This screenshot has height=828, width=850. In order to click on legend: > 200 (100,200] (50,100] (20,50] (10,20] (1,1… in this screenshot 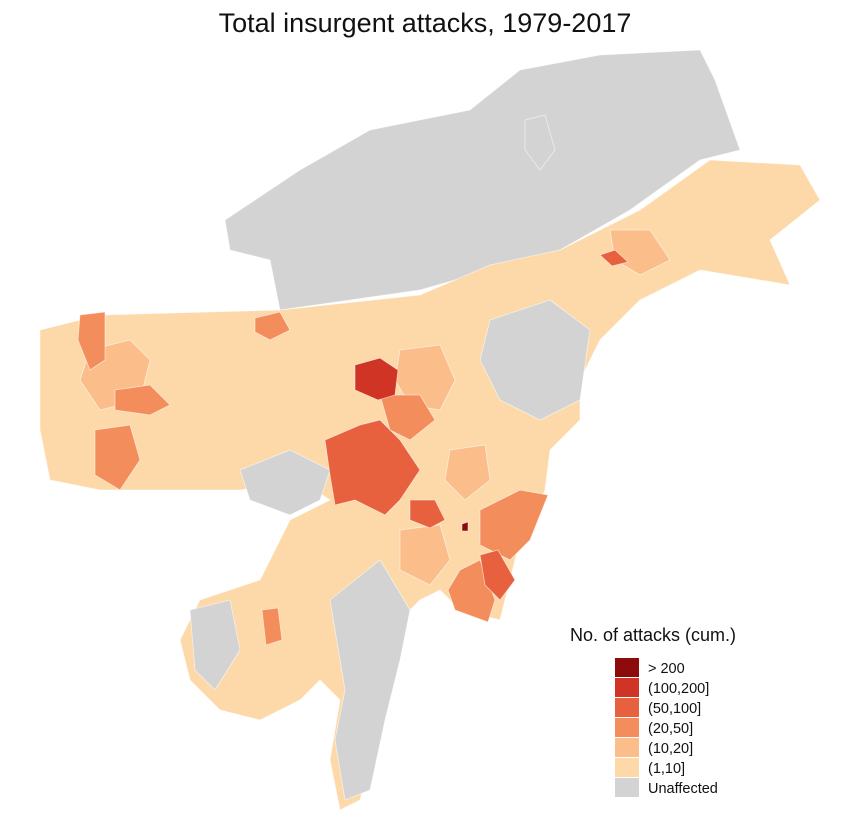, I will do `click(666, 727)`.